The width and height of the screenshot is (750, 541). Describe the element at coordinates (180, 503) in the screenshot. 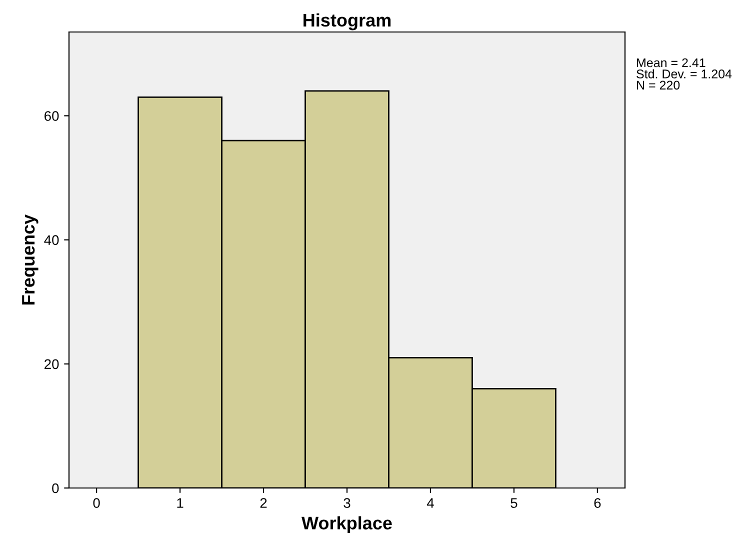

I see `x-tick-label: 1` at that location.